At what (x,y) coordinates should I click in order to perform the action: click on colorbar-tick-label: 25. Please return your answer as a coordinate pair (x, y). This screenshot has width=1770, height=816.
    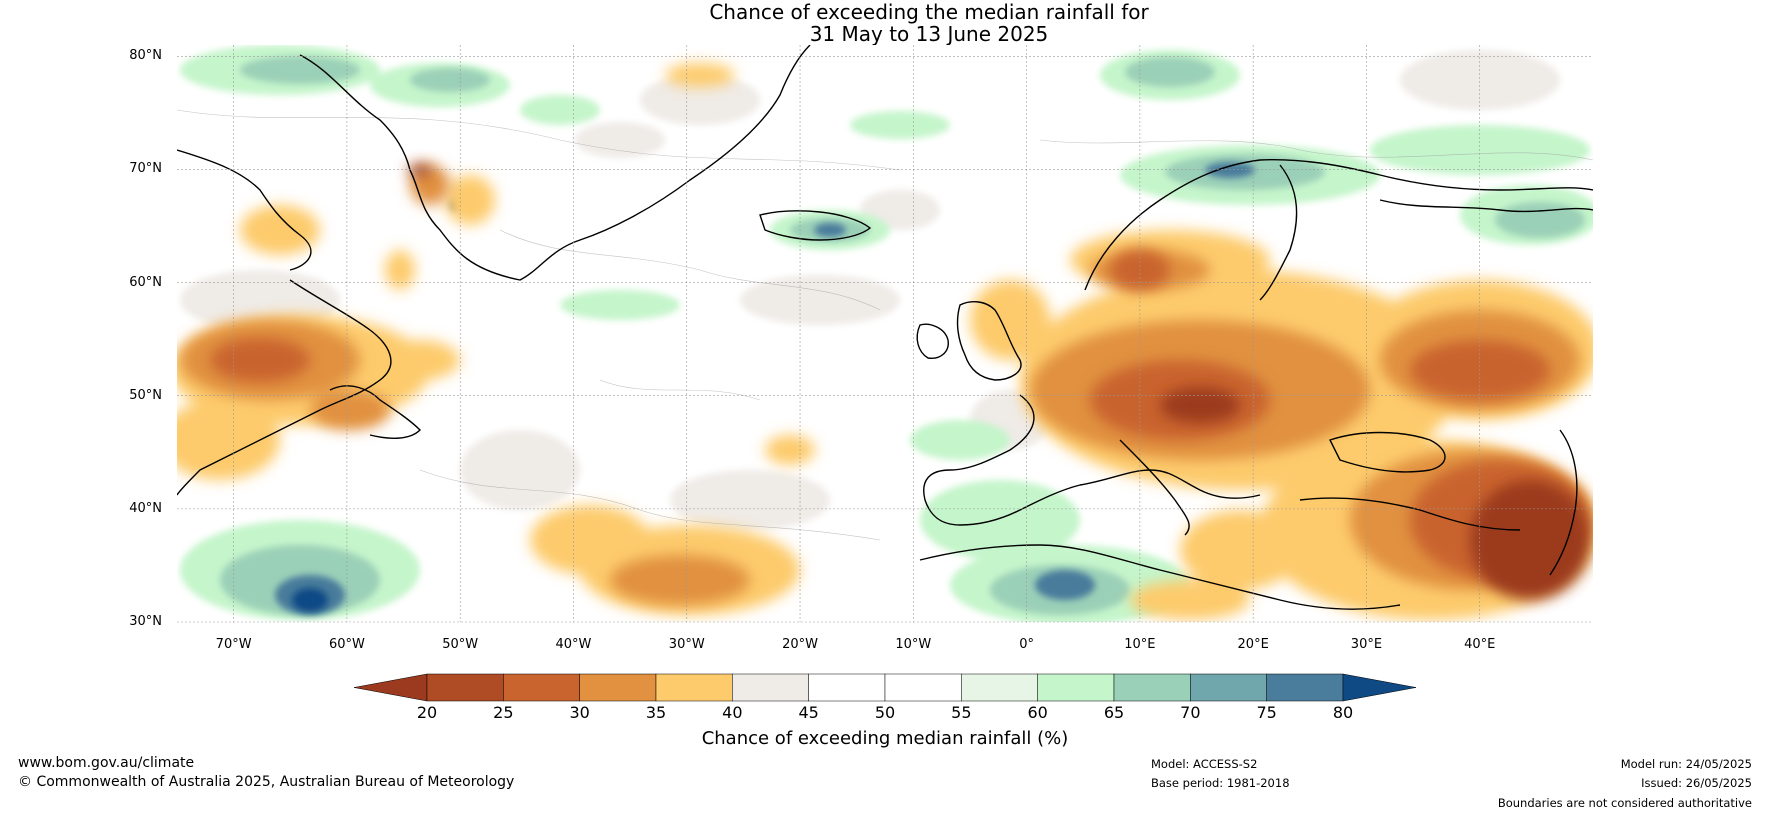
    Looking at the image, I should click on (503, 712).